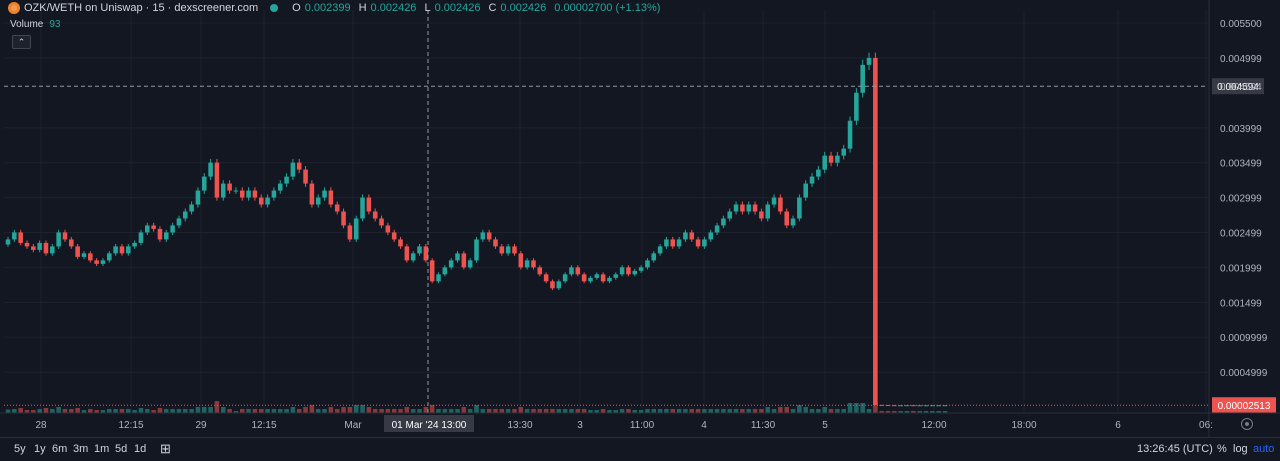 The width and height of the screenshot is (1280, 461). What do you see at coordinates (20, 449) in the screenshot?
I see `timeframe-5y-button: 5y` at bounding box center [20, 449].